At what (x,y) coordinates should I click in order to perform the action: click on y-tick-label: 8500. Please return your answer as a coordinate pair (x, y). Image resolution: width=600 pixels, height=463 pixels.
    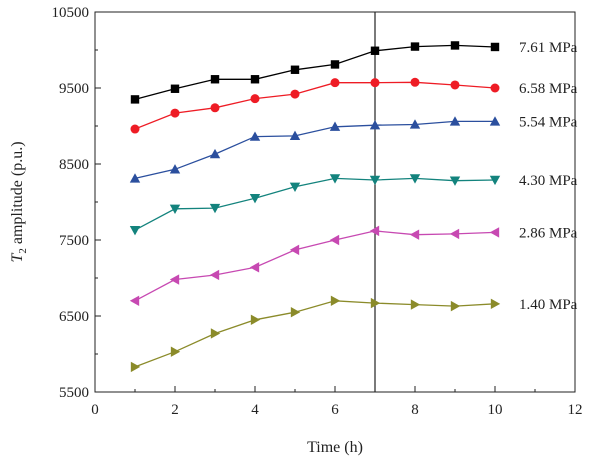
    Looking at the image, I should click on (74, 165).